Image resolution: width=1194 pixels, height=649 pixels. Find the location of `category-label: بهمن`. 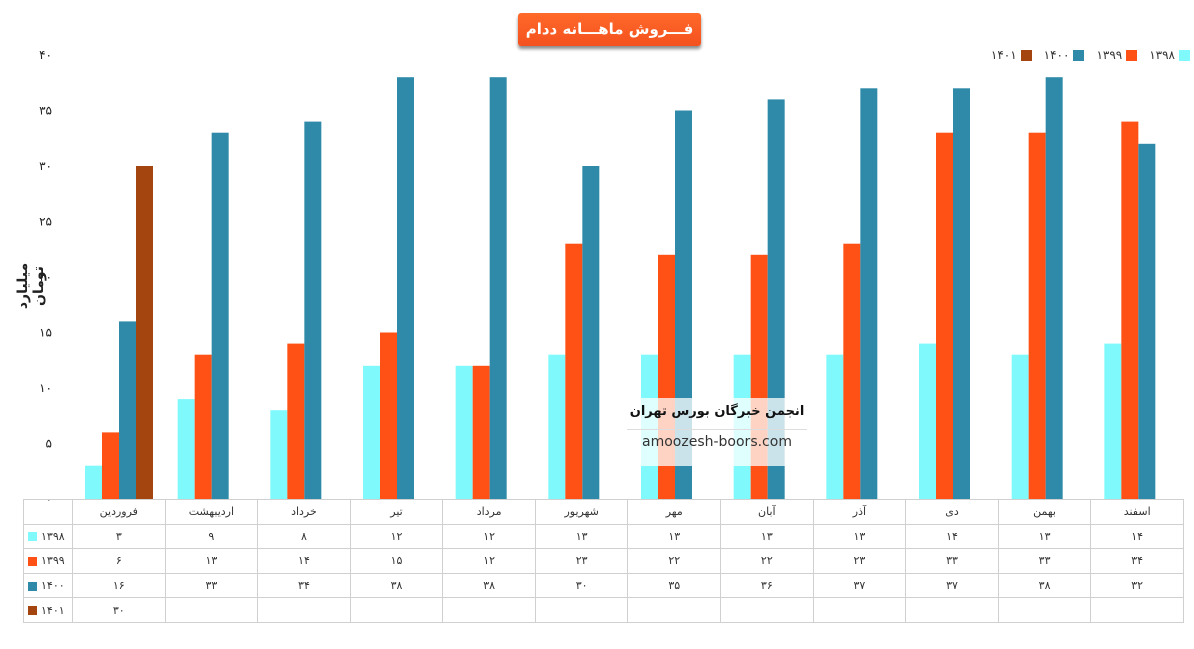

category-label: بهمن is located at coordinates (1044, 512).